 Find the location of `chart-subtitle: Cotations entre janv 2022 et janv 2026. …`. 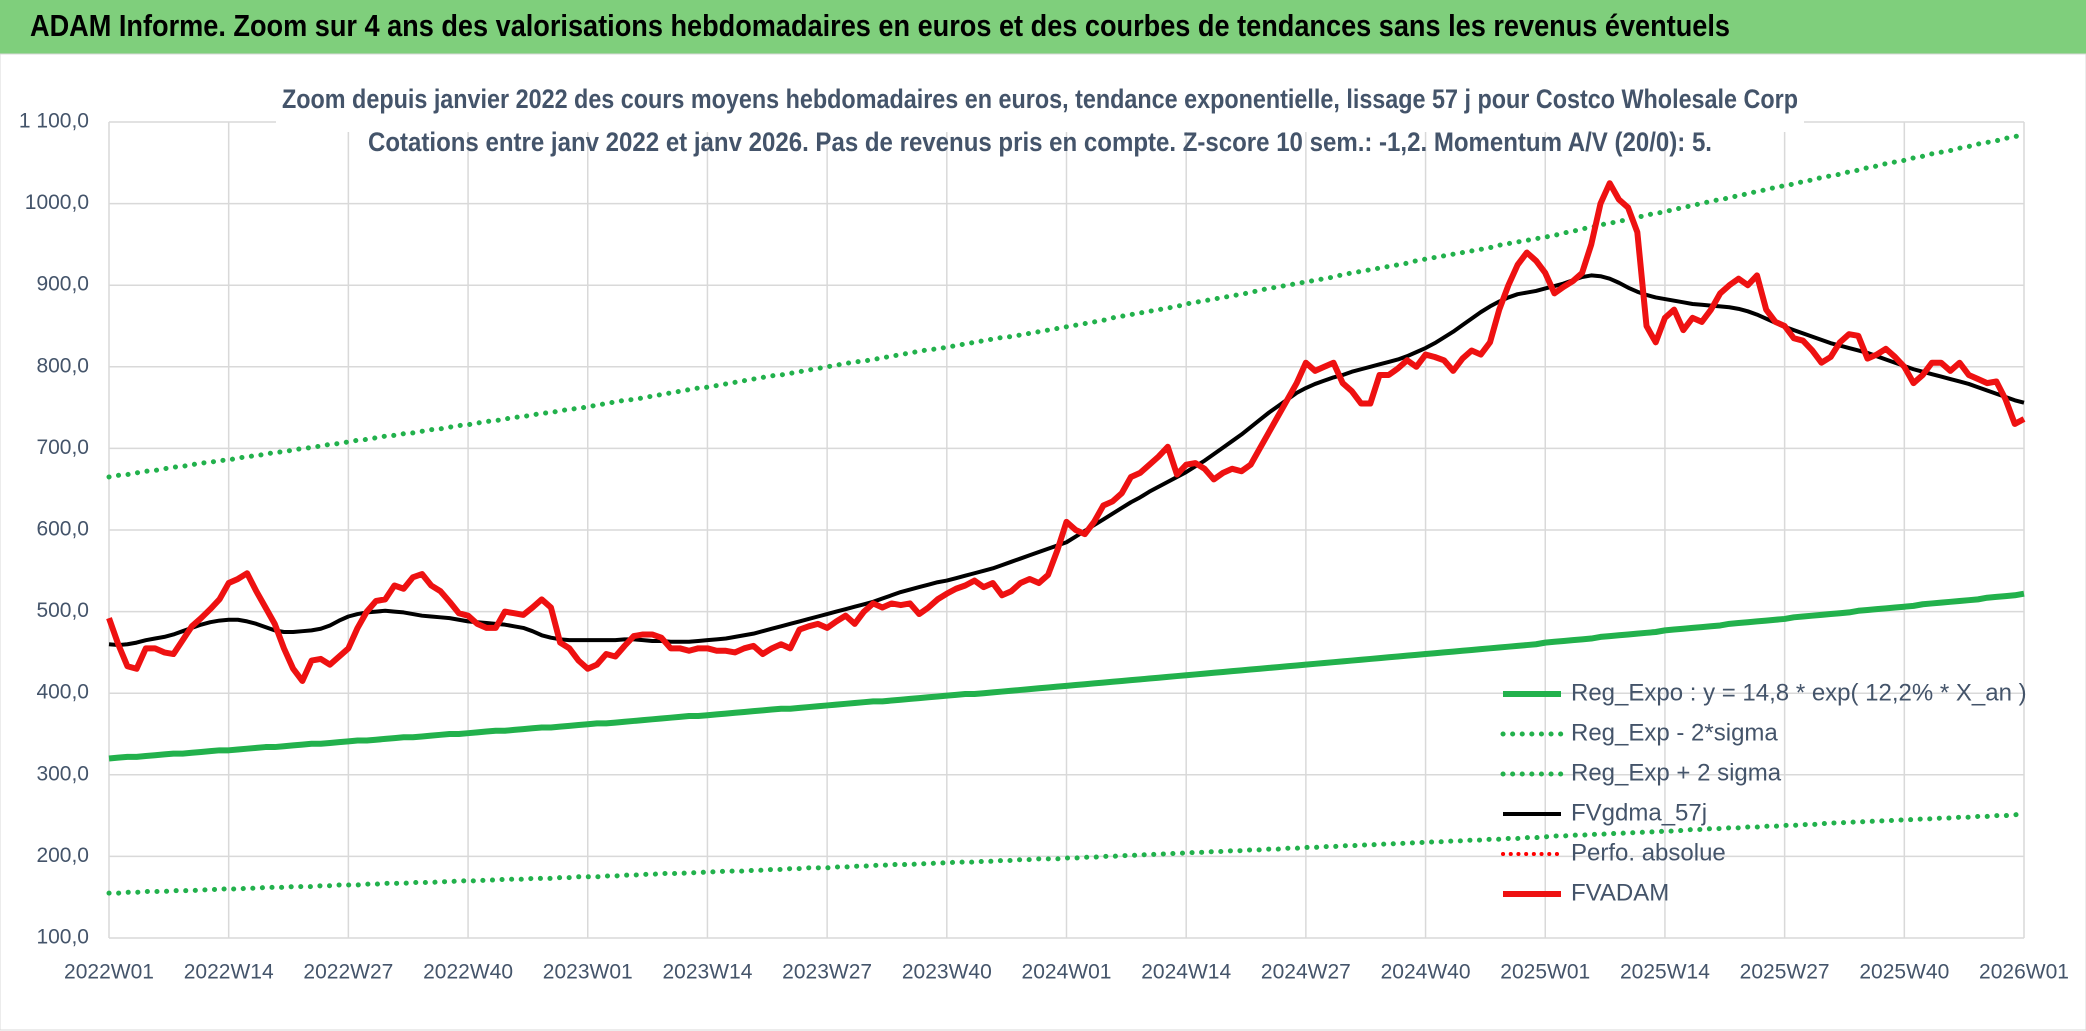

chart-subtitle: Cotations entre janv 2022 et janv 2026. … is located at coordinates (1040, 142).